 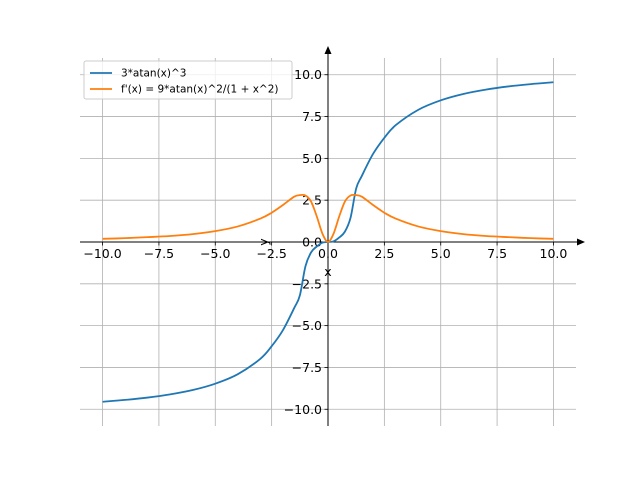 What do you see at coordinates (102, 253) in the screenshot?
I see `x-tick-label-0: −10.0` at bounding box center [102, 253].